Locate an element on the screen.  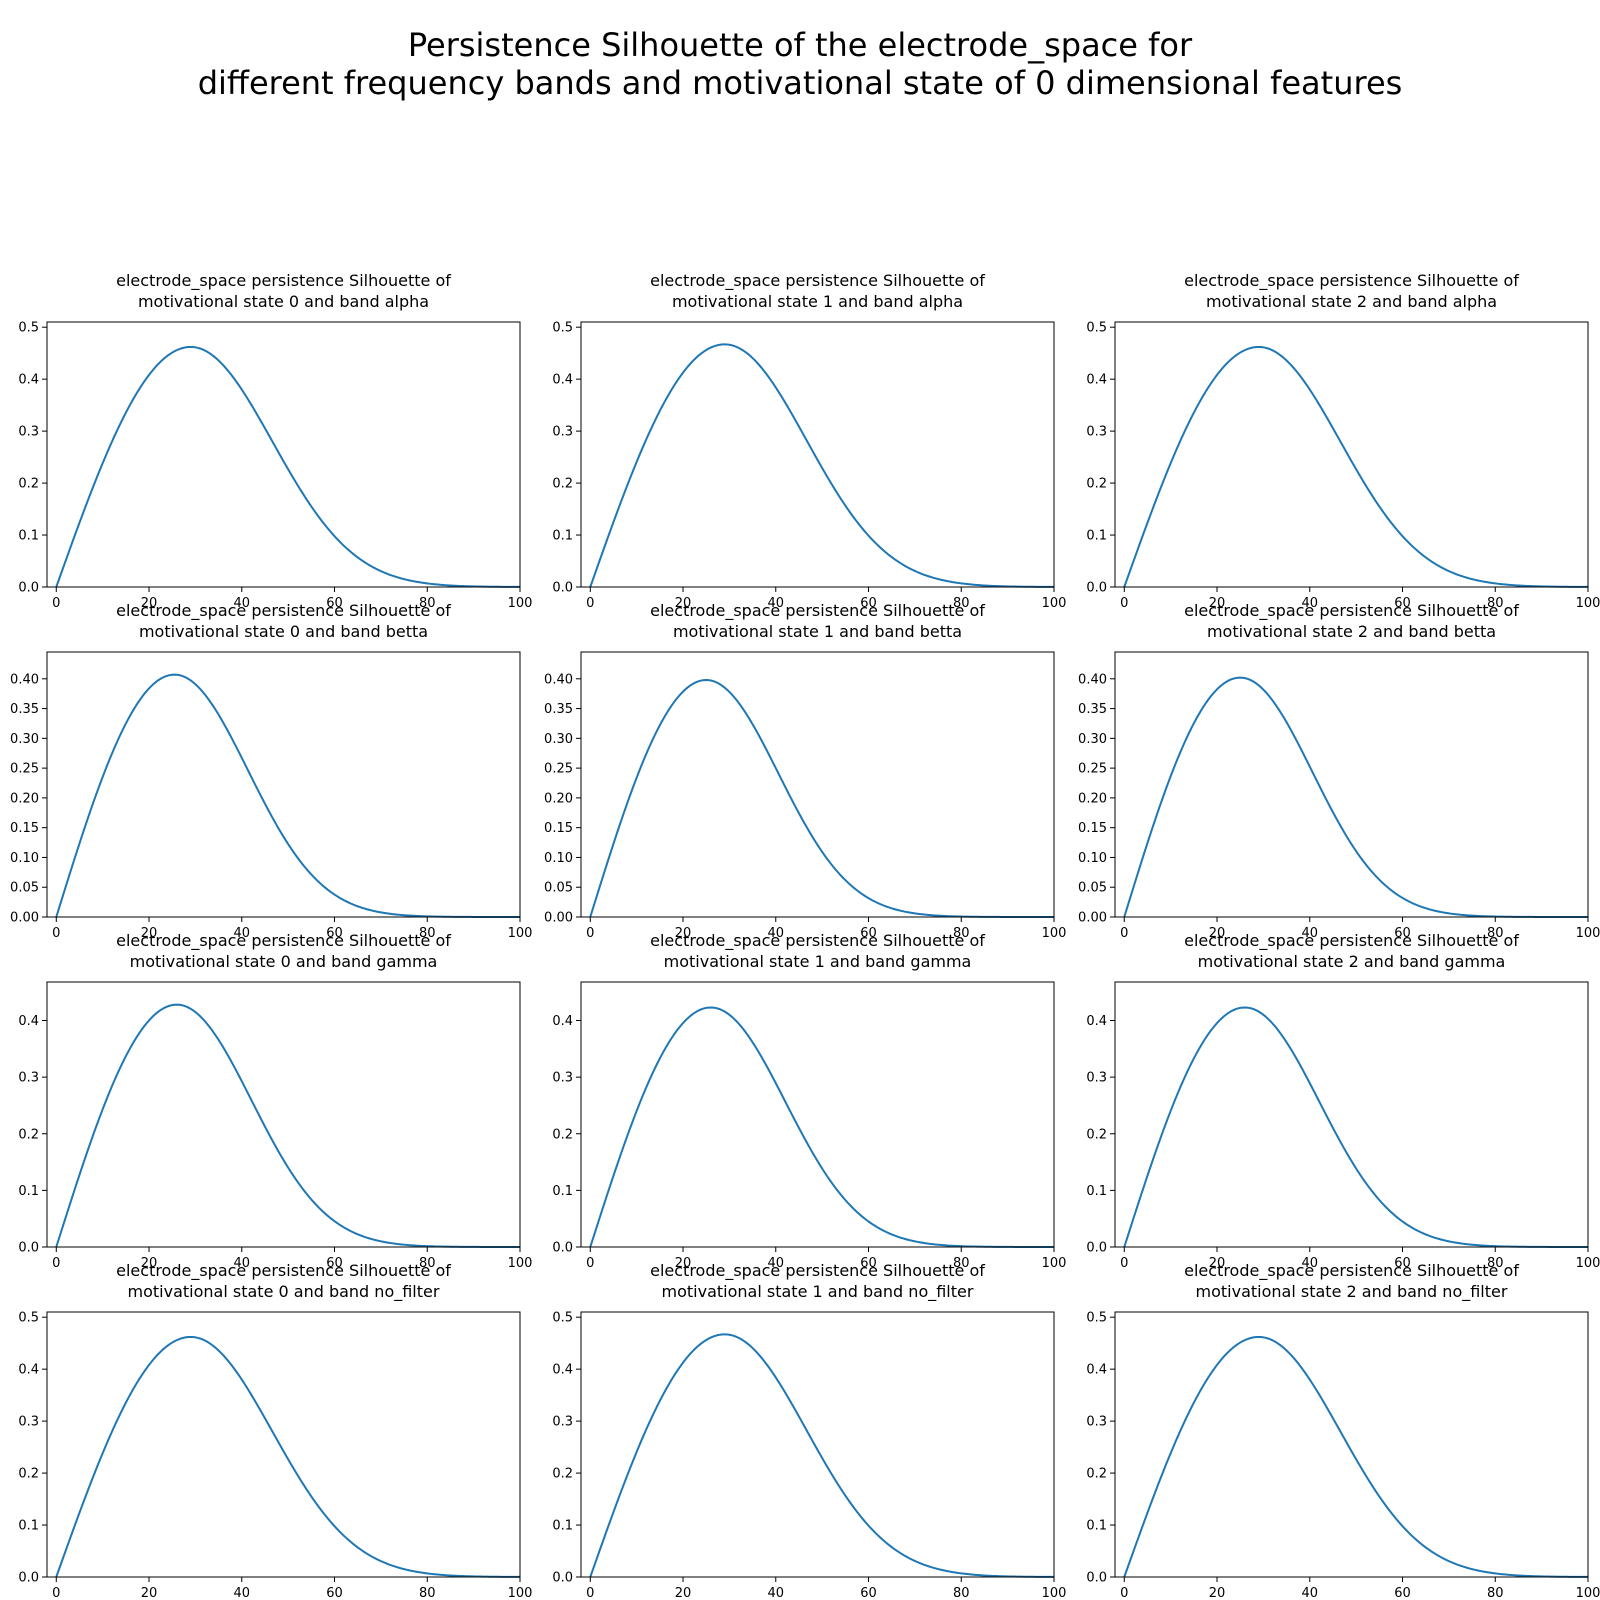
subplot-title-line-2: motivational state 0 and band betta is located at coordinates (283, 631).